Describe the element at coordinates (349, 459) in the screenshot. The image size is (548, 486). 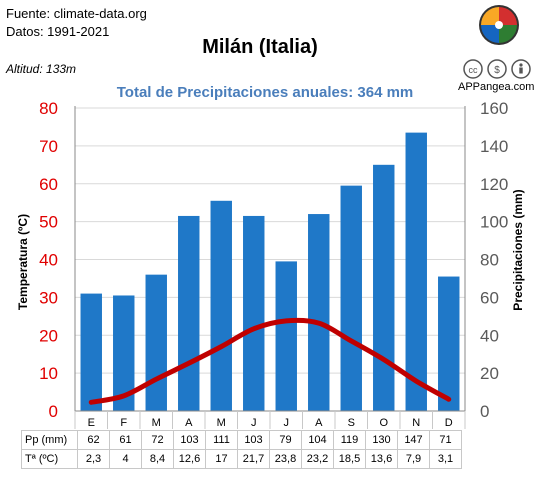
I see `temperature-cell: 18,5` at that location.